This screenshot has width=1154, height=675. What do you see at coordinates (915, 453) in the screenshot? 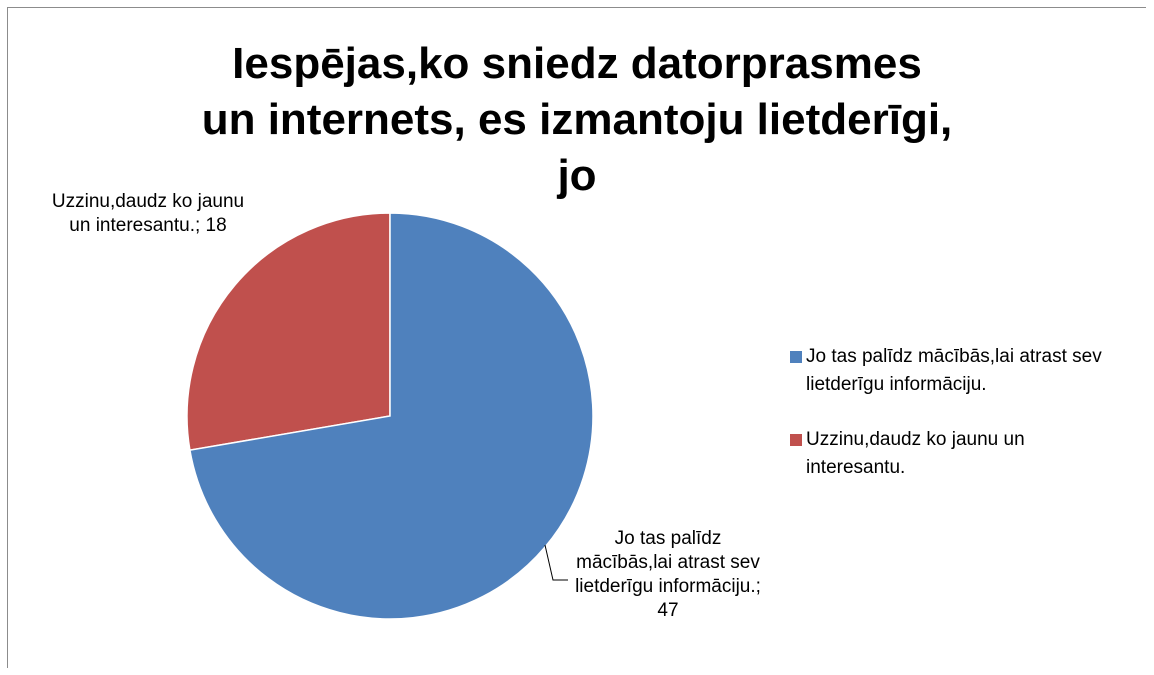
I see `legend-entry: Uzzinu,daudz ko jaunu un interesantu.` at bounding box center [915, 453].